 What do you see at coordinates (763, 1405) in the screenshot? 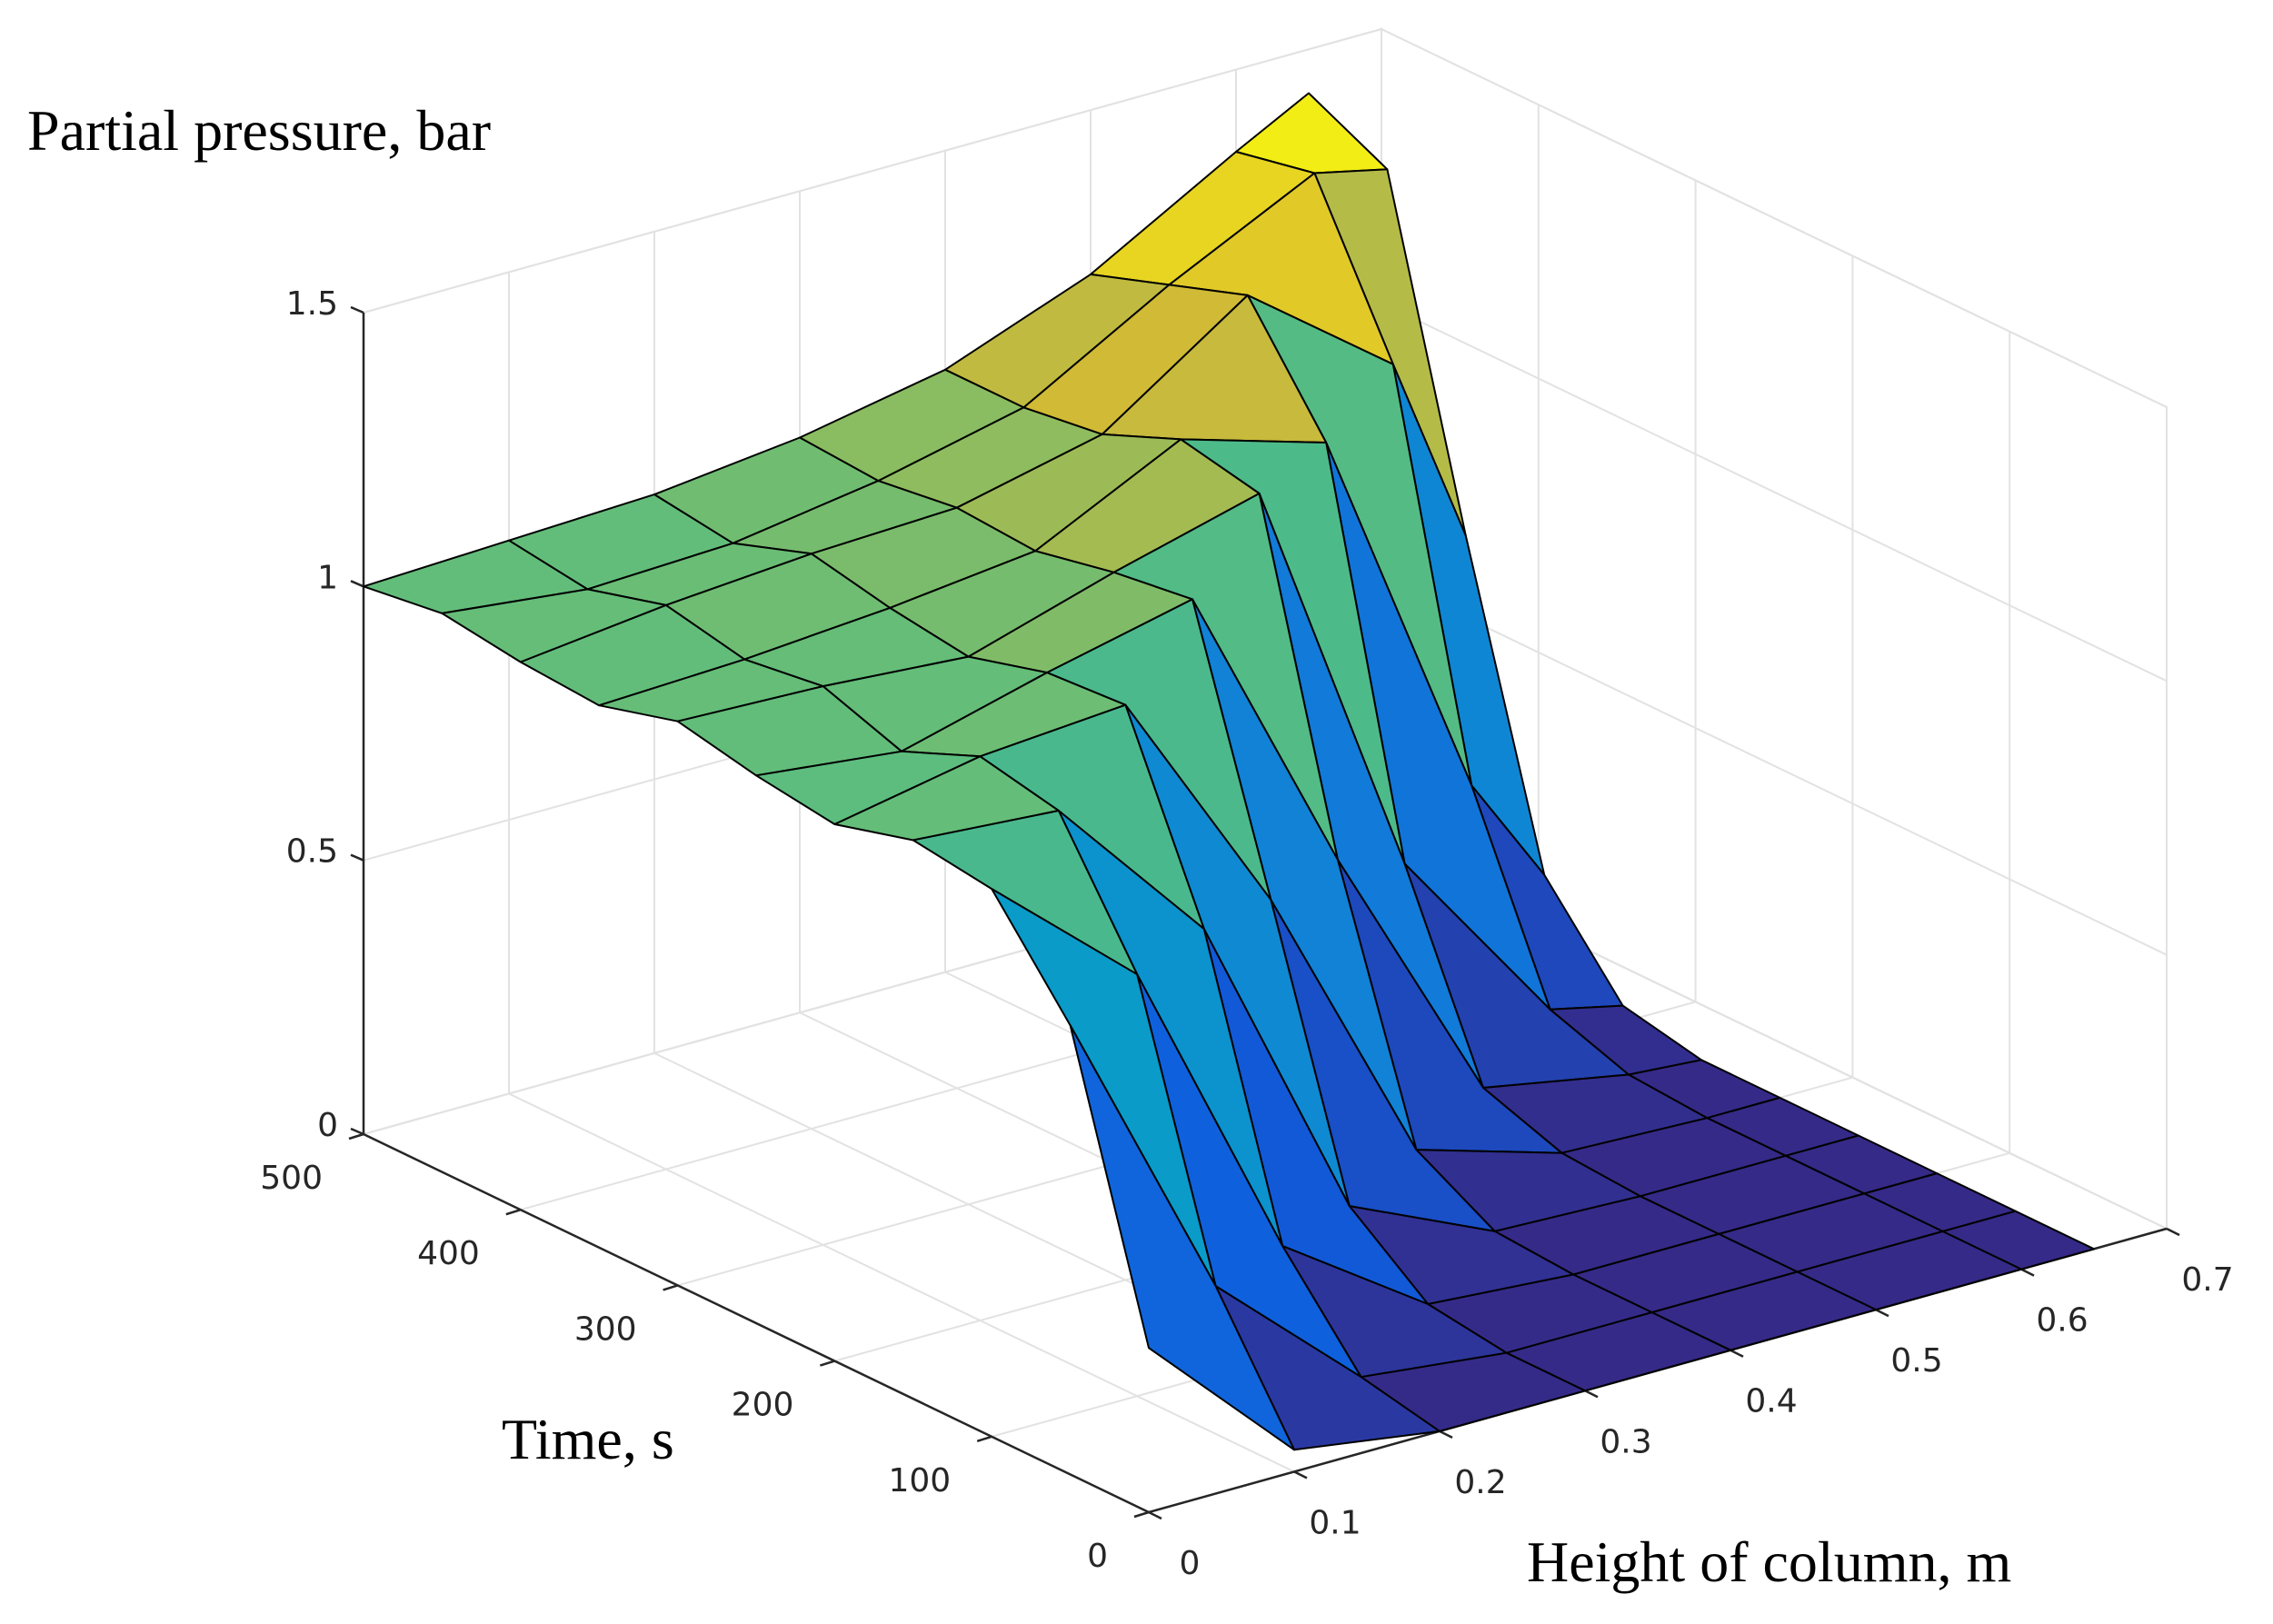
I see `y-tick-label: 200` at bounding box center [763, 1405].